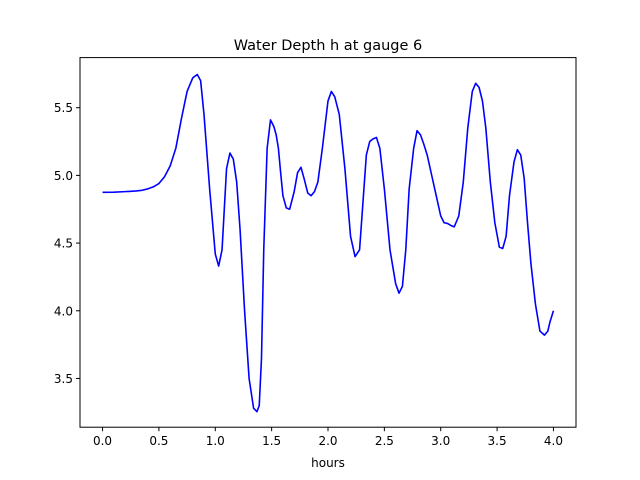 The width and height of the screenshot is (640, 480). Describe the element at coordinates (63, 311) in the screenshot. I see `y-tick-label: 4.0` at that location.